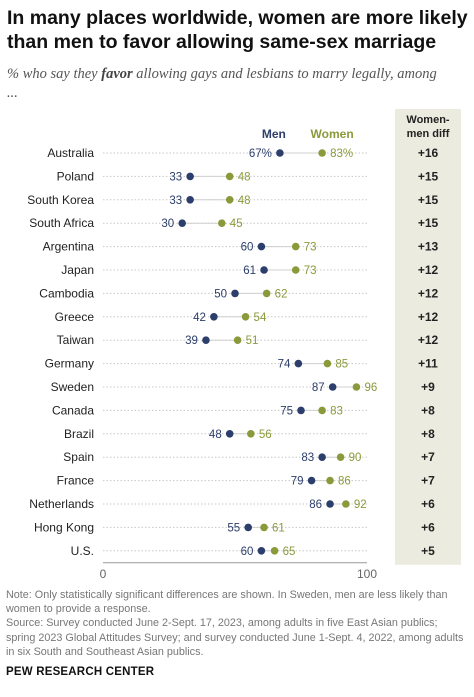 The width and height of the screenshot is (474, 697). Describe the element at coordinates (260, 318) in the screenshot. I see `women-value-label: 54` at that location.